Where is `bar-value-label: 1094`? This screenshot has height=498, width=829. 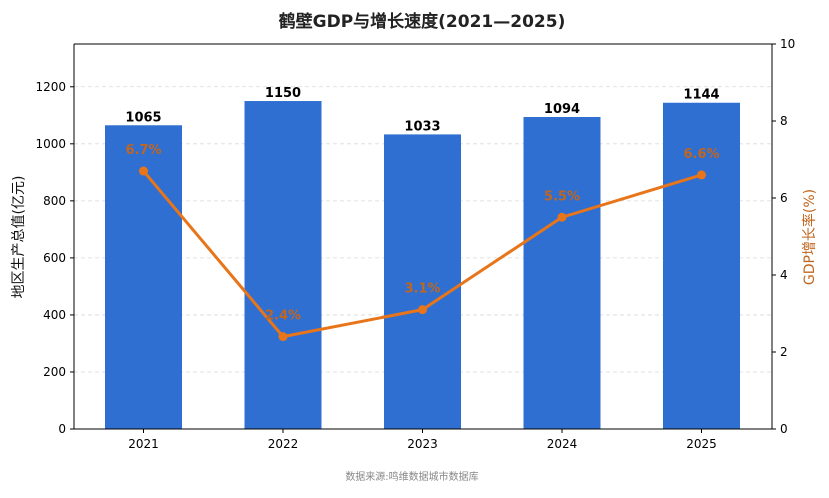 bar-value-label: 1094 is located at coordinates (562, 109).